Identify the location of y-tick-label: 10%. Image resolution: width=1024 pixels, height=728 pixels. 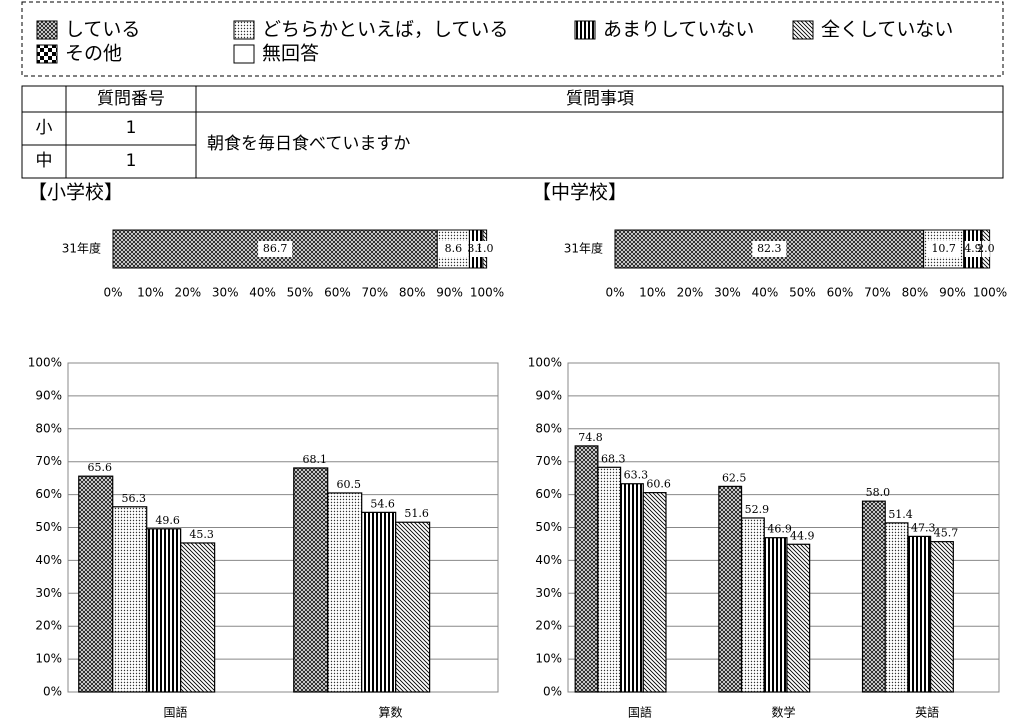
(548, 659).